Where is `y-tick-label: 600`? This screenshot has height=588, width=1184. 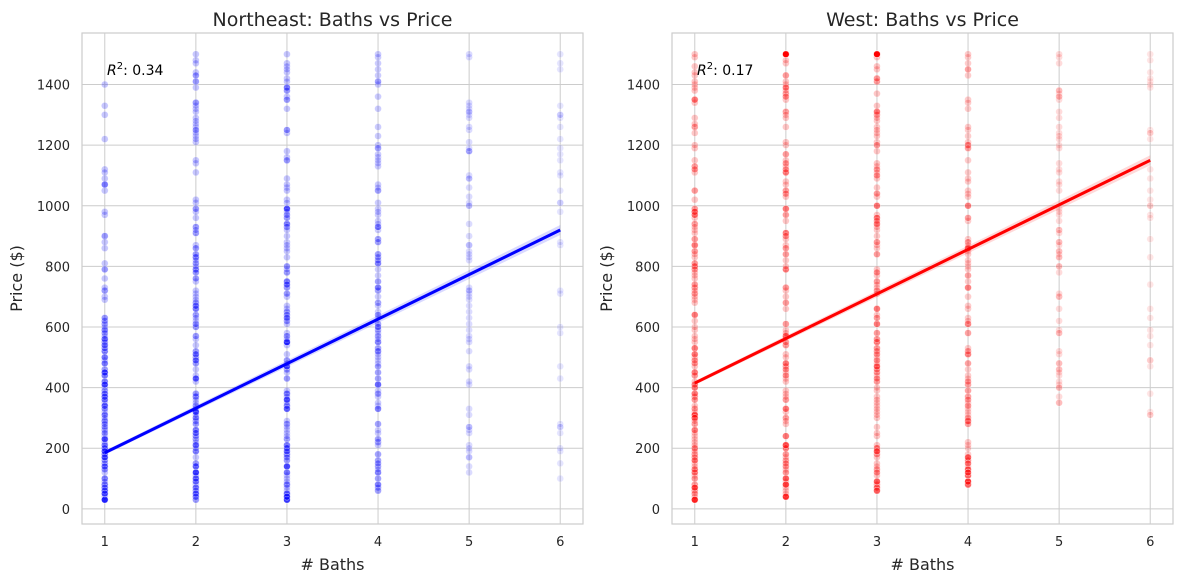 y-tick-label: 600 is located at coordinates (57, 328).